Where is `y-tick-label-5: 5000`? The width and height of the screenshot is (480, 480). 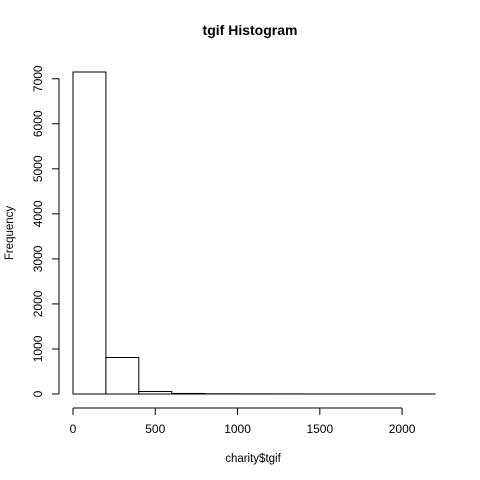
y-tick-label-5: 5000 is located at coordinates (38, 168).